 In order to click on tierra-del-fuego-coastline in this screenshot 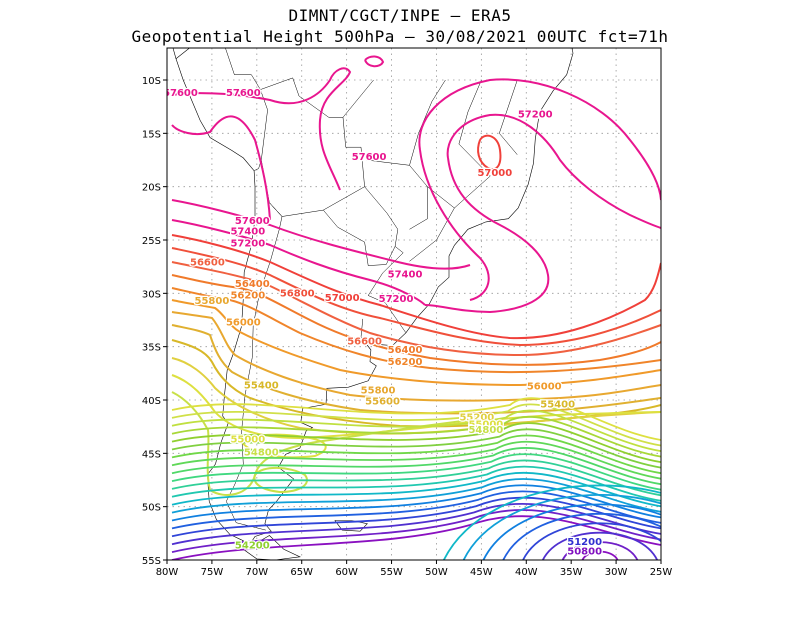, I will do `click(271, 547)`.